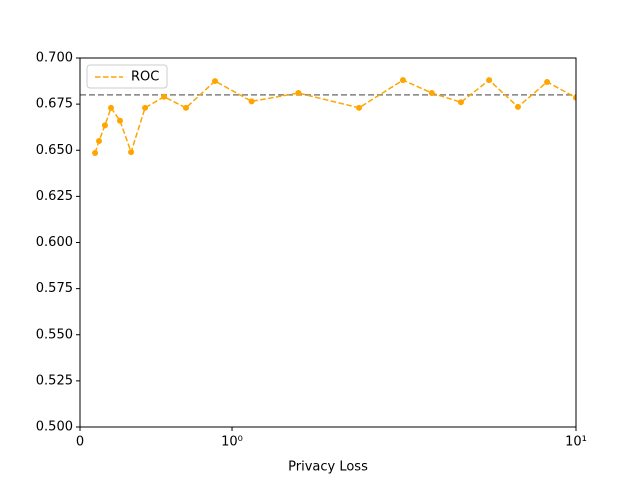 The height and width of the screenshot is (480, 640). What do you see at coordinates (54, 104) in the screenshot?
I see `y-tick-label: 0.675` at bounding box center [54, 104].